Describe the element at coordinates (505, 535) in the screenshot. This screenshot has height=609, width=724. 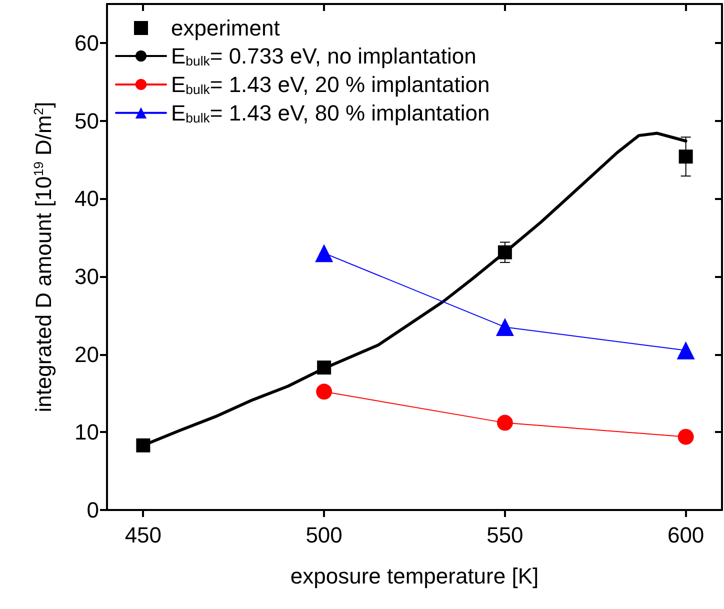
I see `x-tick-label: 550` at that location.